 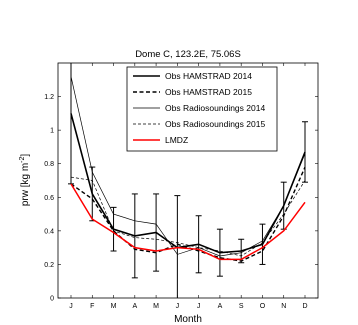 What do you see at coordinates (49, 198) in the screenshot?
I see `y-tick-label: 0.6` at bounding box center [49, 198].